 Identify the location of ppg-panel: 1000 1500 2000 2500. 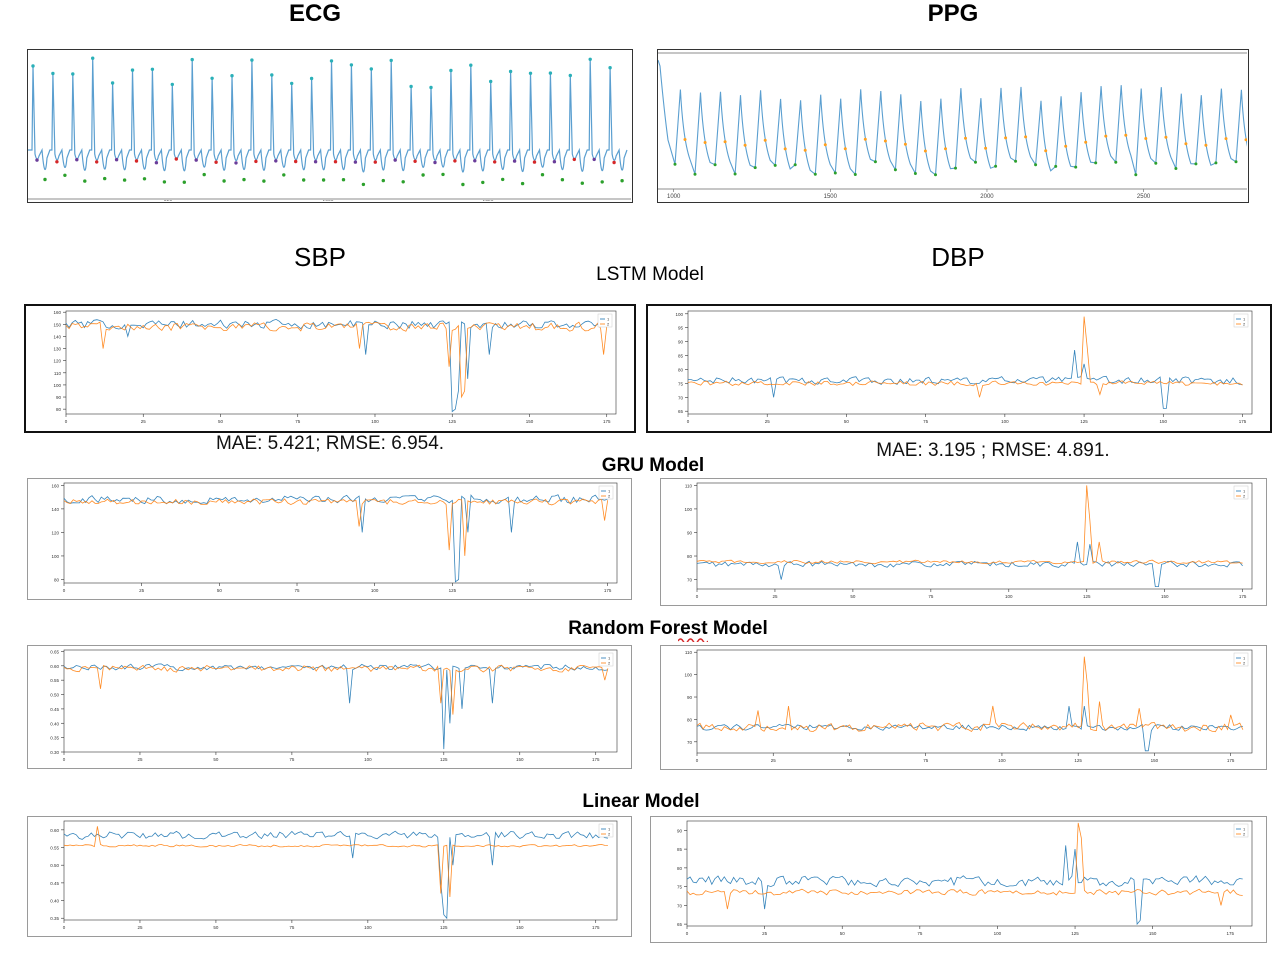
(953, 126).